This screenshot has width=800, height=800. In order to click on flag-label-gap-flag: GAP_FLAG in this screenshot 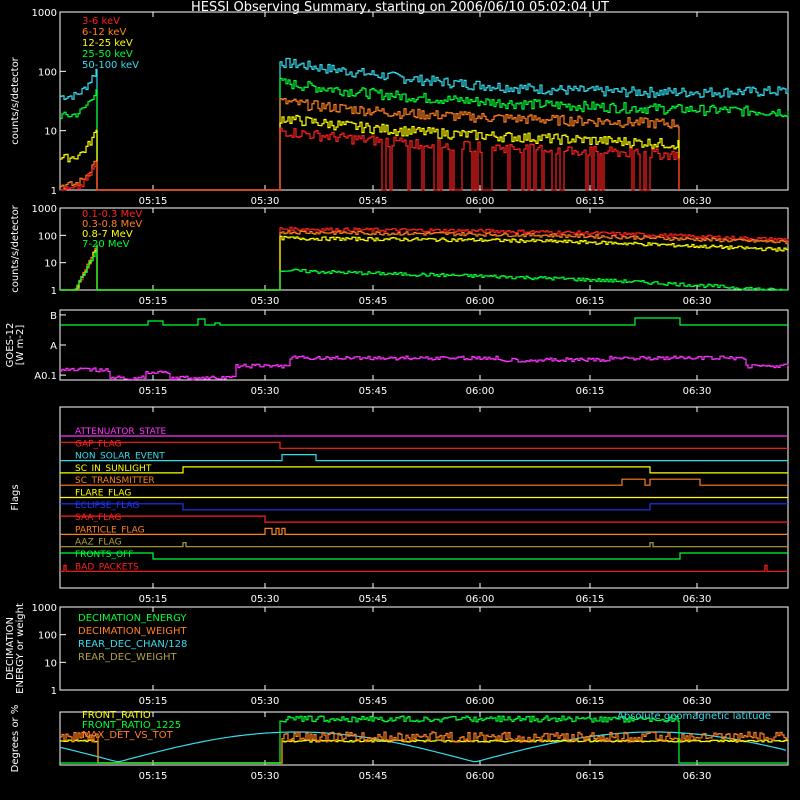, I will do `click(98, 444)`.